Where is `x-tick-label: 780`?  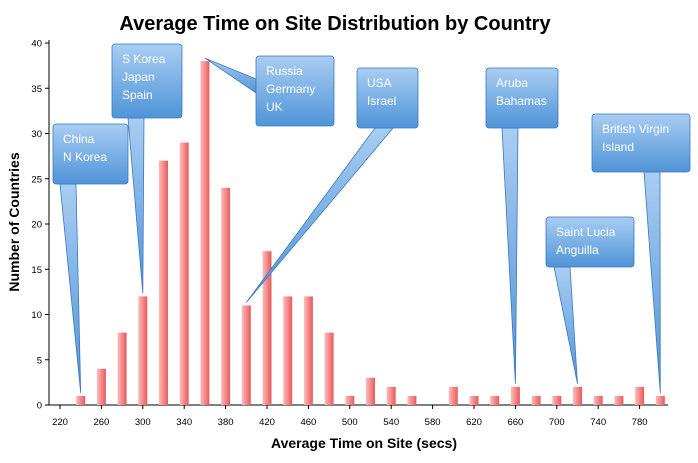 x-tick-label: 780 is located at coordinates (640, 422).